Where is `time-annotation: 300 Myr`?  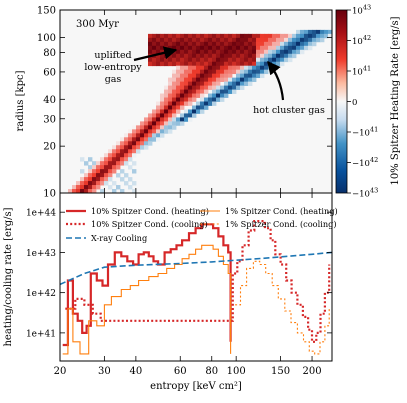
time-annotation: 300 Myr is located at coordinates (97, 24).